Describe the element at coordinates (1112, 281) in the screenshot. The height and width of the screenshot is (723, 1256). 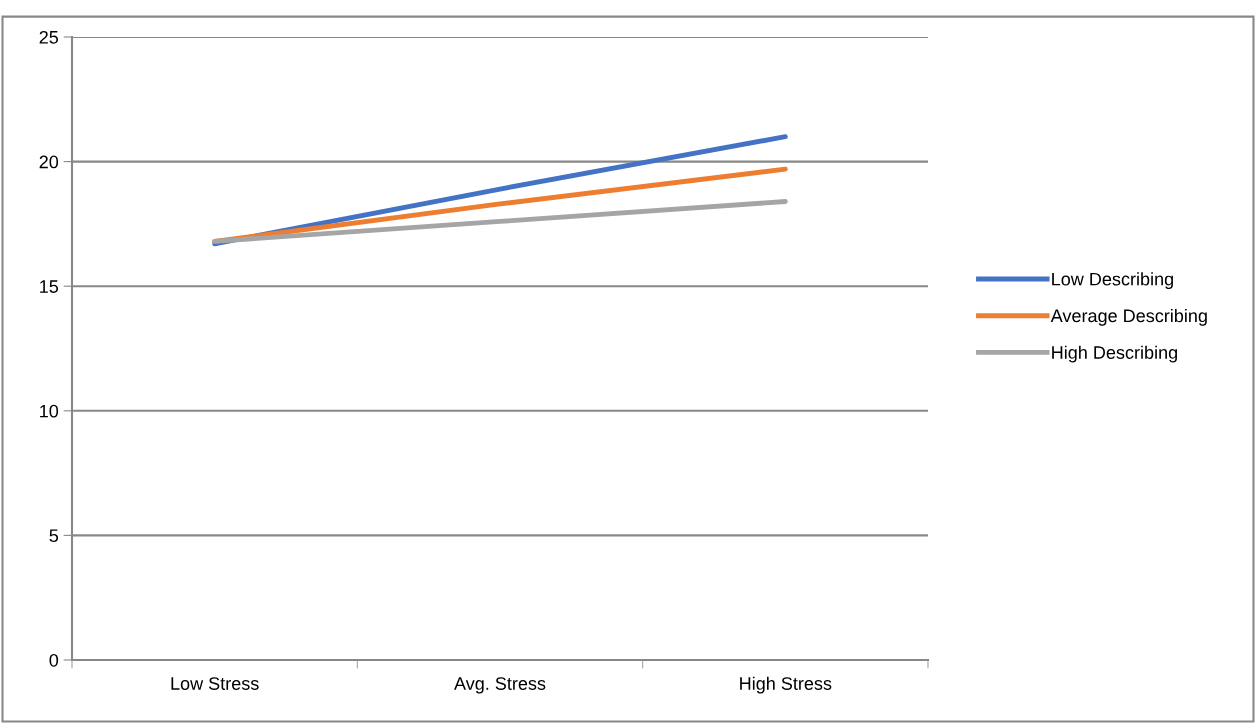
I see `legend-label: Low Describing` at that location.